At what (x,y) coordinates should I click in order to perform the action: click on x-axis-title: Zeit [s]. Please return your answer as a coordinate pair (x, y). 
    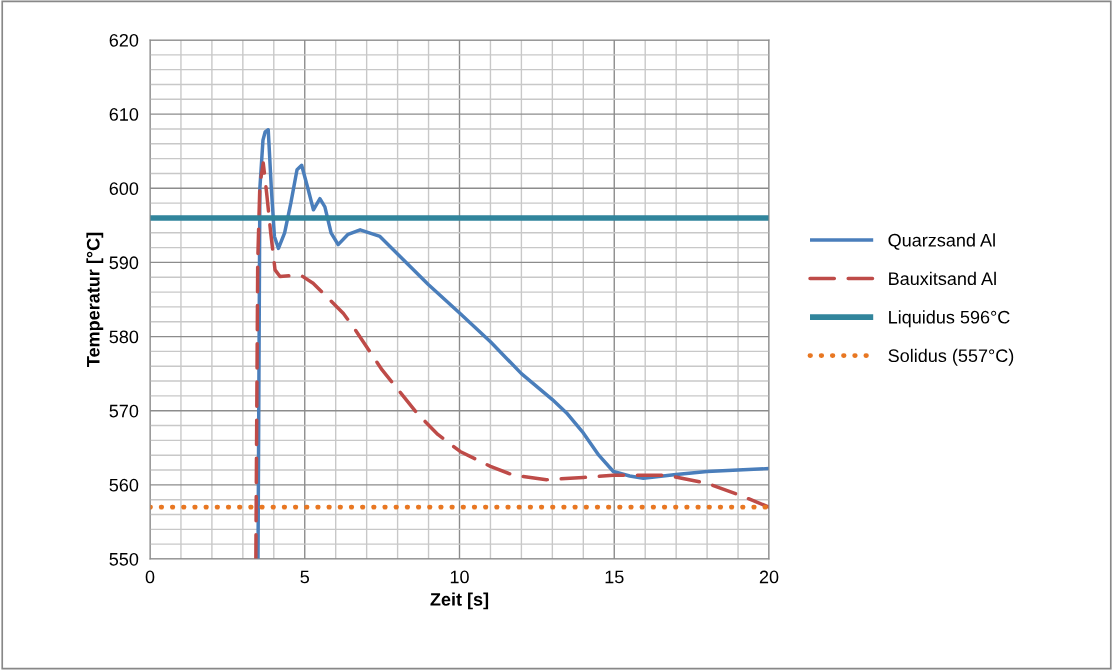
    Looking at the image, I should click on (459, 601).